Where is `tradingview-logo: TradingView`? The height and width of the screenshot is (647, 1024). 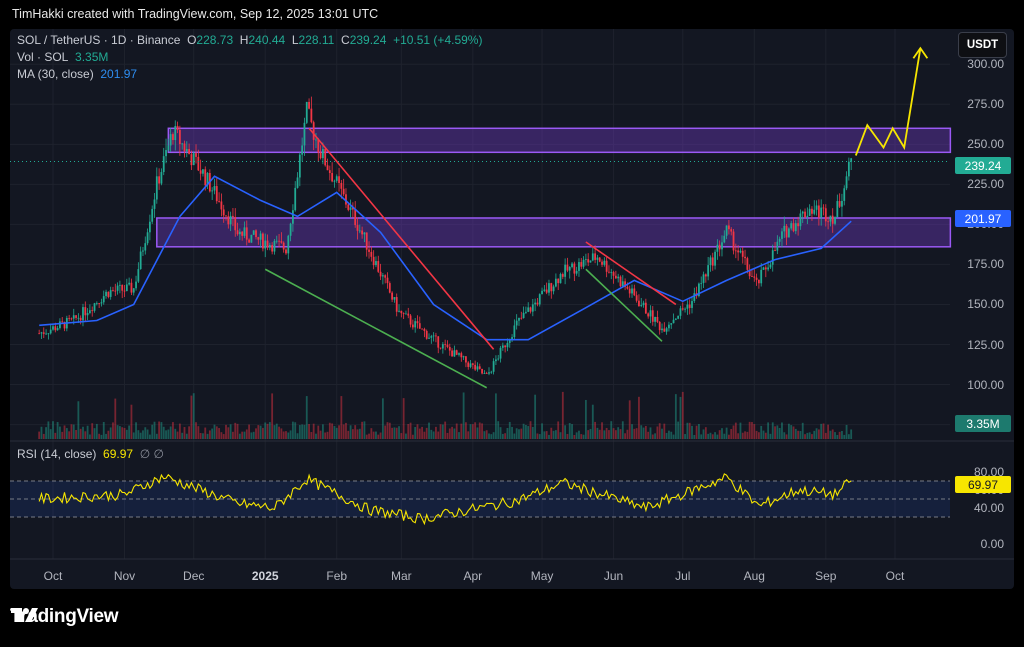 tradingview-logo: TradingView is located at coordinates (64, 617).